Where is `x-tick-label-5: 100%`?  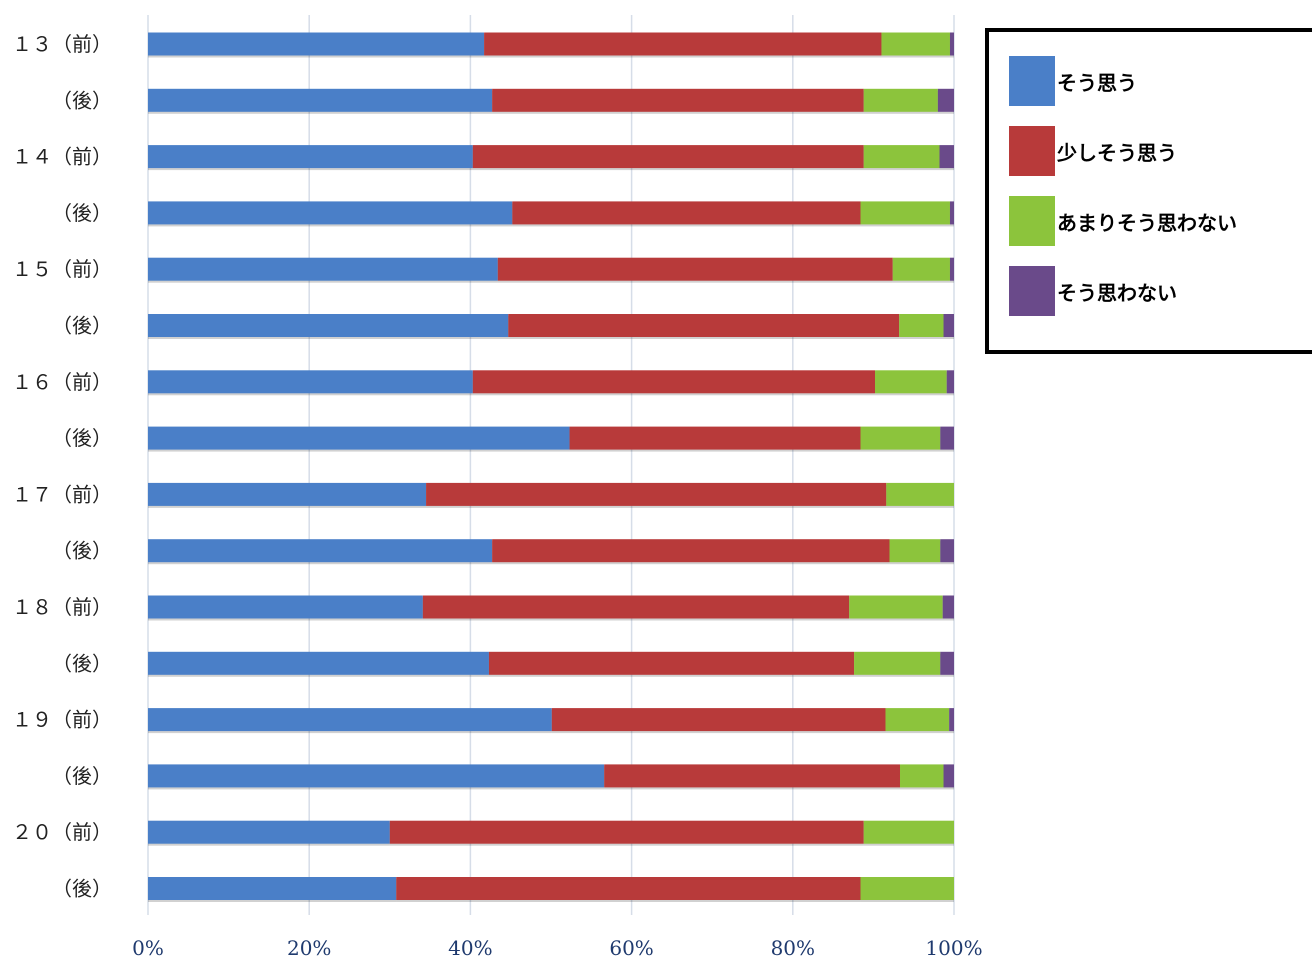
x-tick-label-5: 100% is located at coordinates (953, 947).